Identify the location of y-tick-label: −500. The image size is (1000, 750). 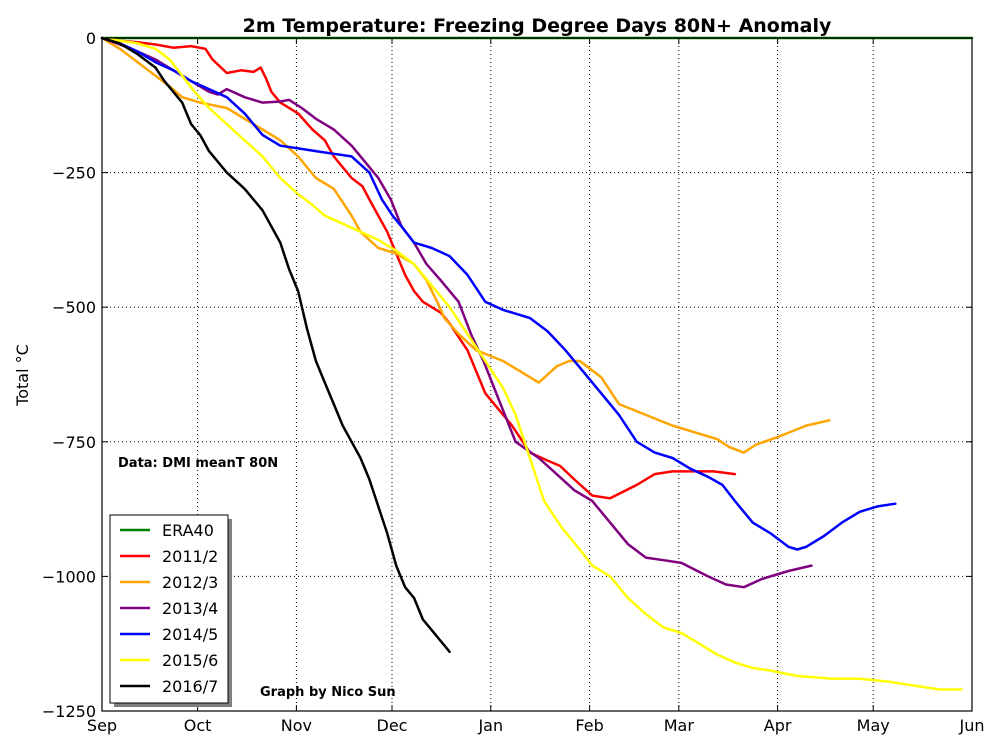
(74, 307).